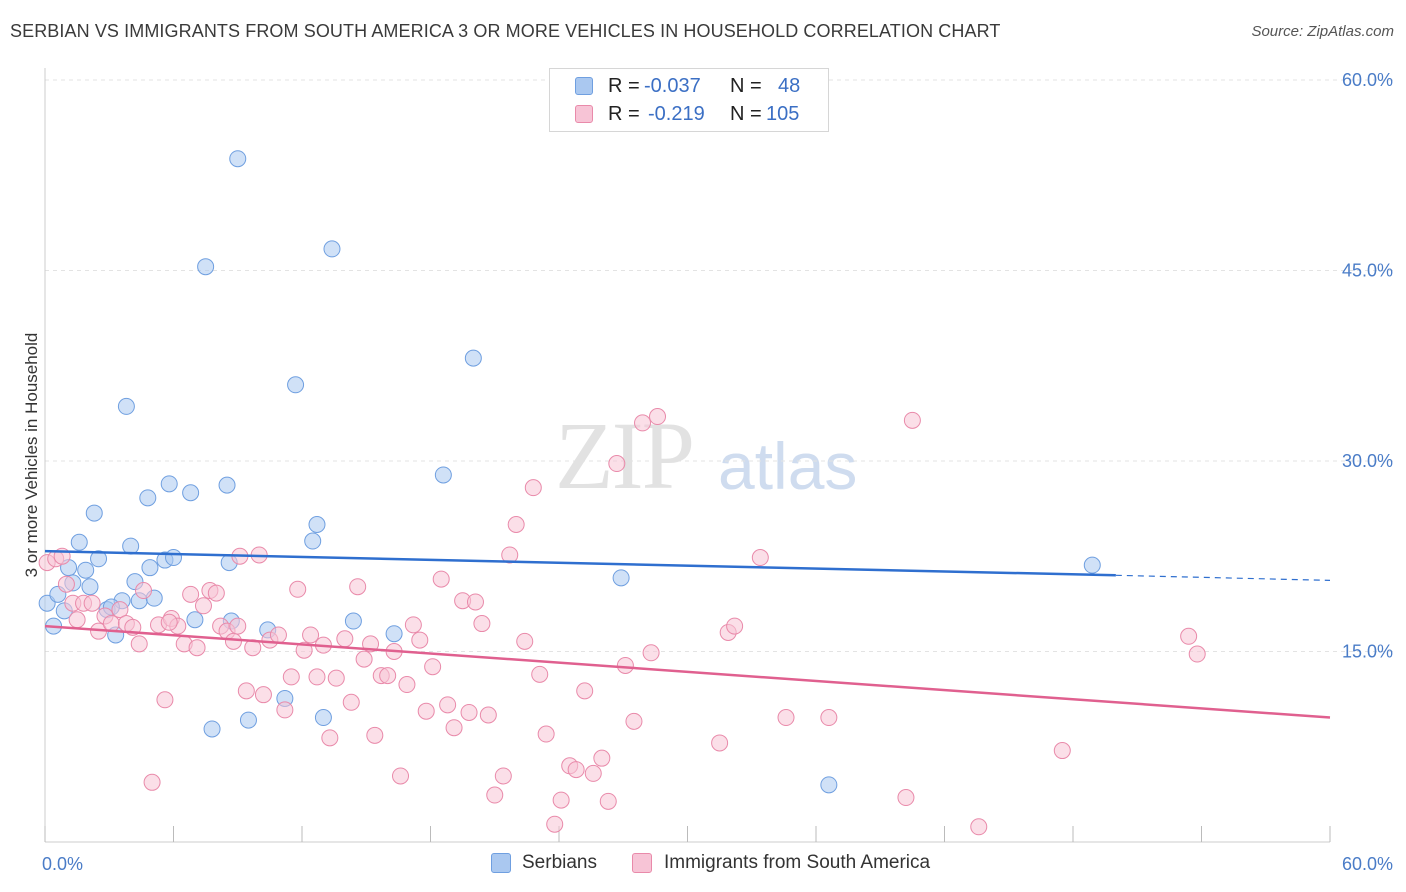 The image size is (1406, 892). What do you see at coordinates (1367, 864) in the screenshot?
I see `x-tick-label-max: 60.0%` at bounding box center [1367, 864].